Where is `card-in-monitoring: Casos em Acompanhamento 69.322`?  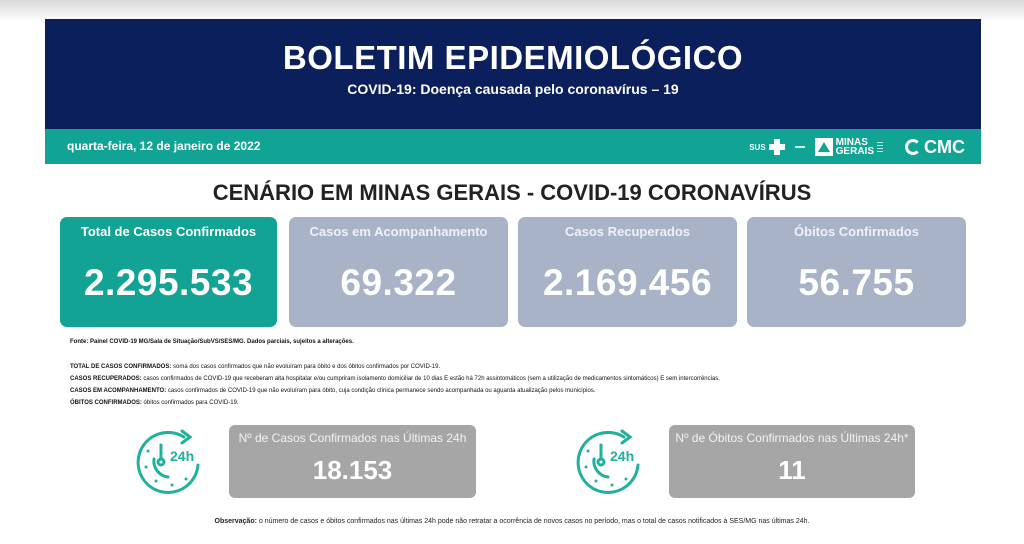 card-in-monitoring: Casos em Acompanhamento 69.322 is located at coordinates (398, 272).